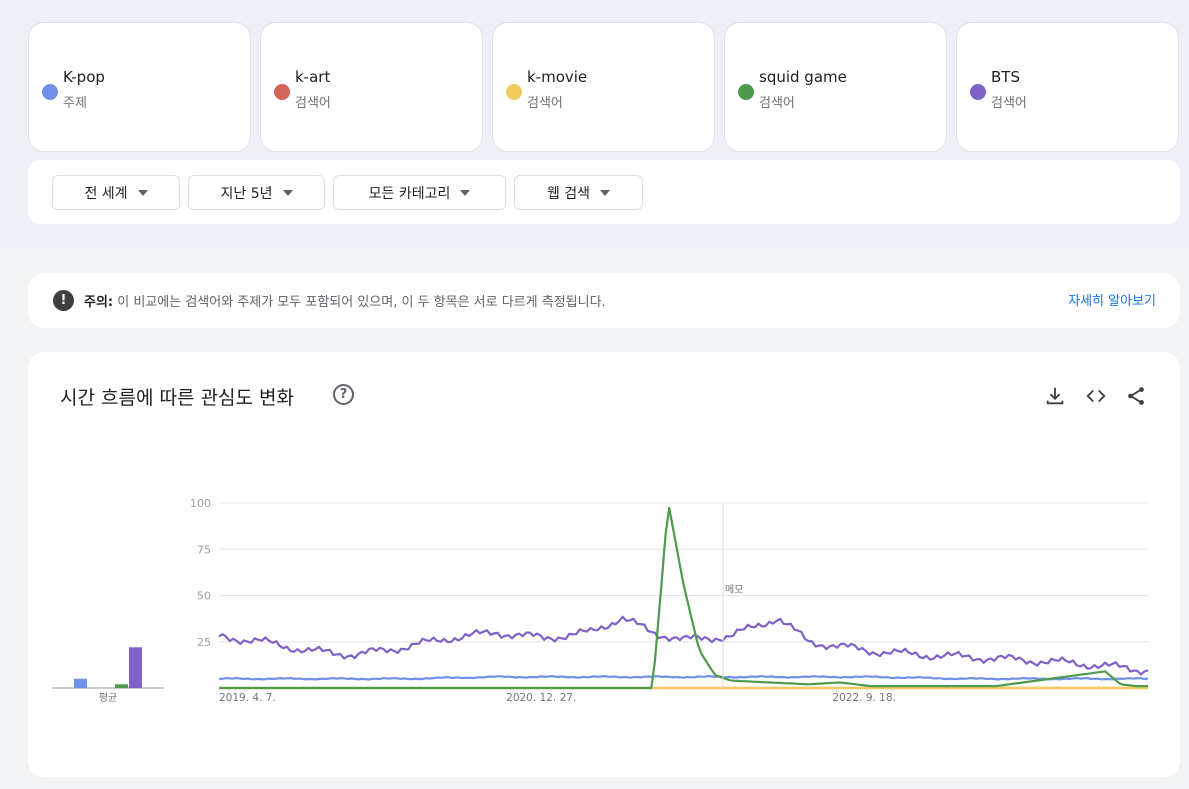 The width and height of the screenshot is (1189, 789). What do you see at coordinates (835, 87) in the screenshot?
I see `term-card-squid-game: squid game 검색어` at bounding box center [835, 87].